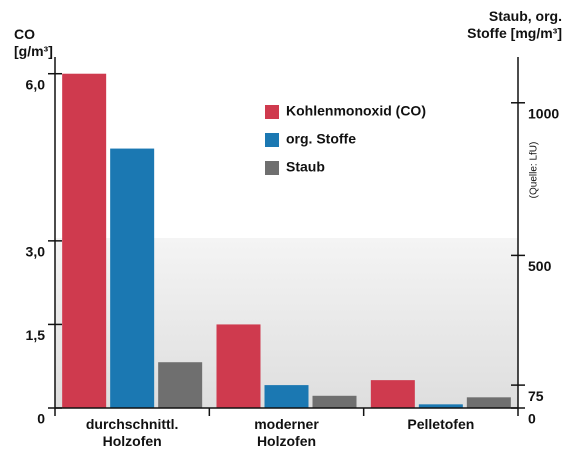 The height and width of the screenshot is (452, 570). What do you see at coordinates (132, 432) in the screenshot?
I see `x-tick-label: durchschnittl. Holzofen` at bounding box center [132, 432].